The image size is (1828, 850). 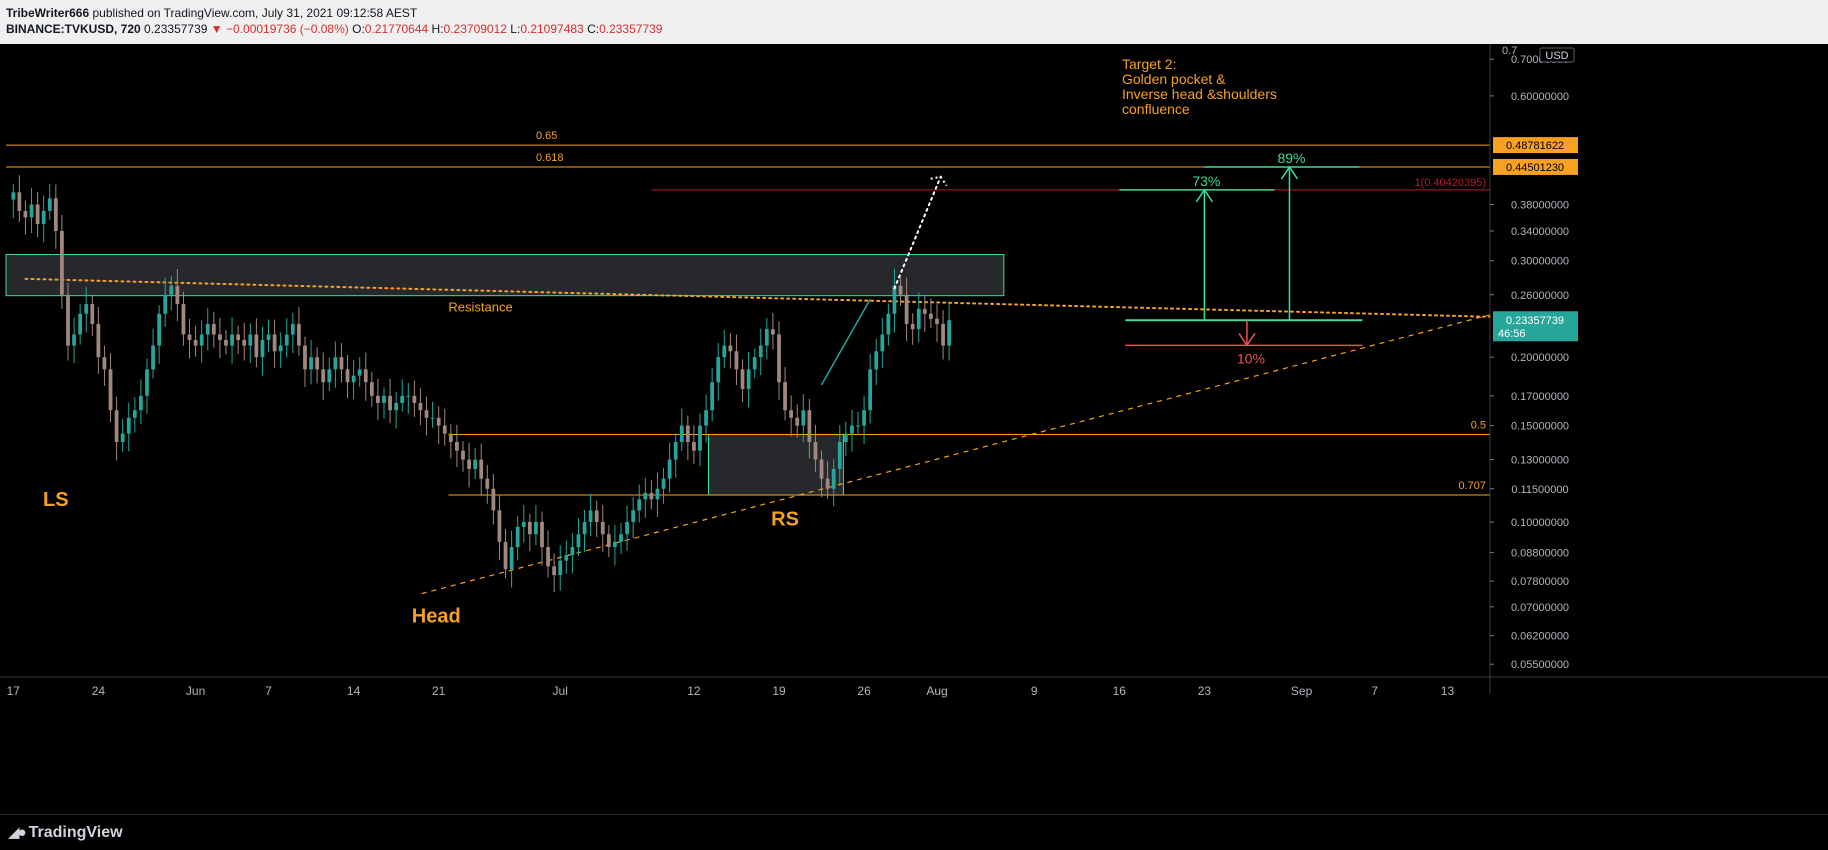 What do you see at coordinates (505, 275) in the screenshot?
I see `resistance-zone` at bounding box center [505, 275].